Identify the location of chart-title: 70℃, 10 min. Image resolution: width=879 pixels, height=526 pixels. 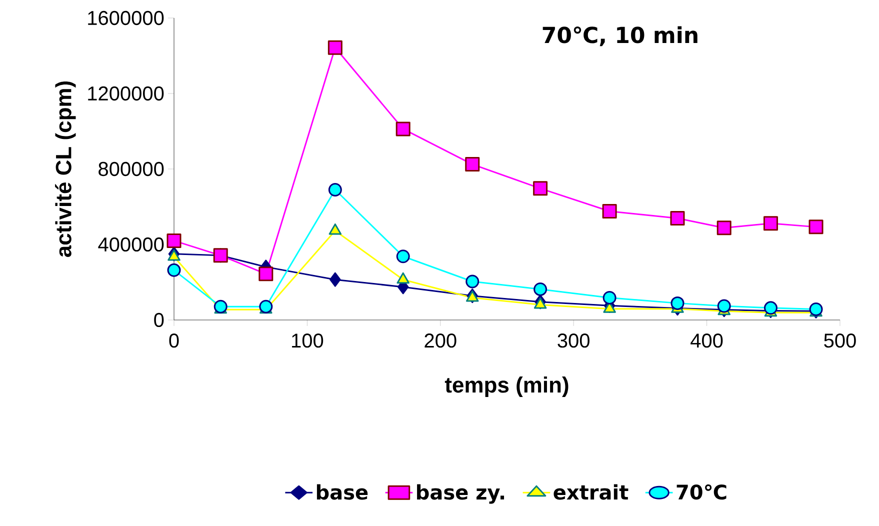
(620, 36).